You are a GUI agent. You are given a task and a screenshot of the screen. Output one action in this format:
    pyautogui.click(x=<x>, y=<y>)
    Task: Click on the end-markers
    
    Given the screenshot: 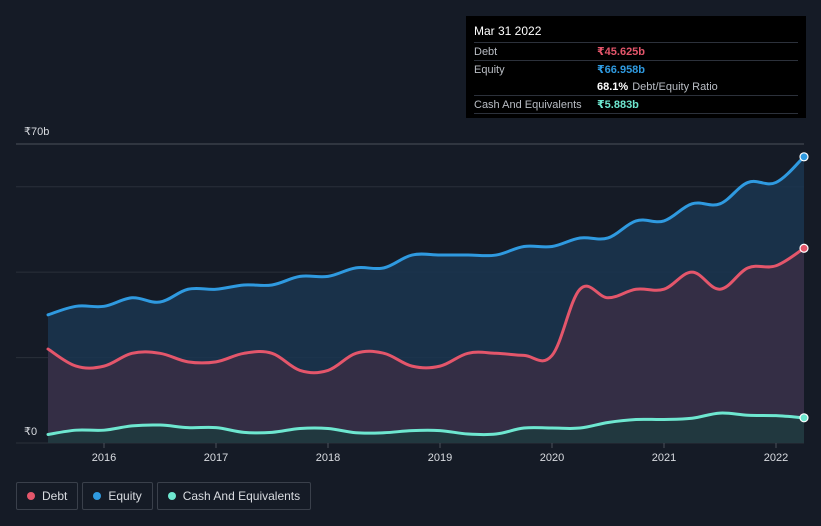 What is the action you would take?
    pyautogui.click(x=804, y=287)
    